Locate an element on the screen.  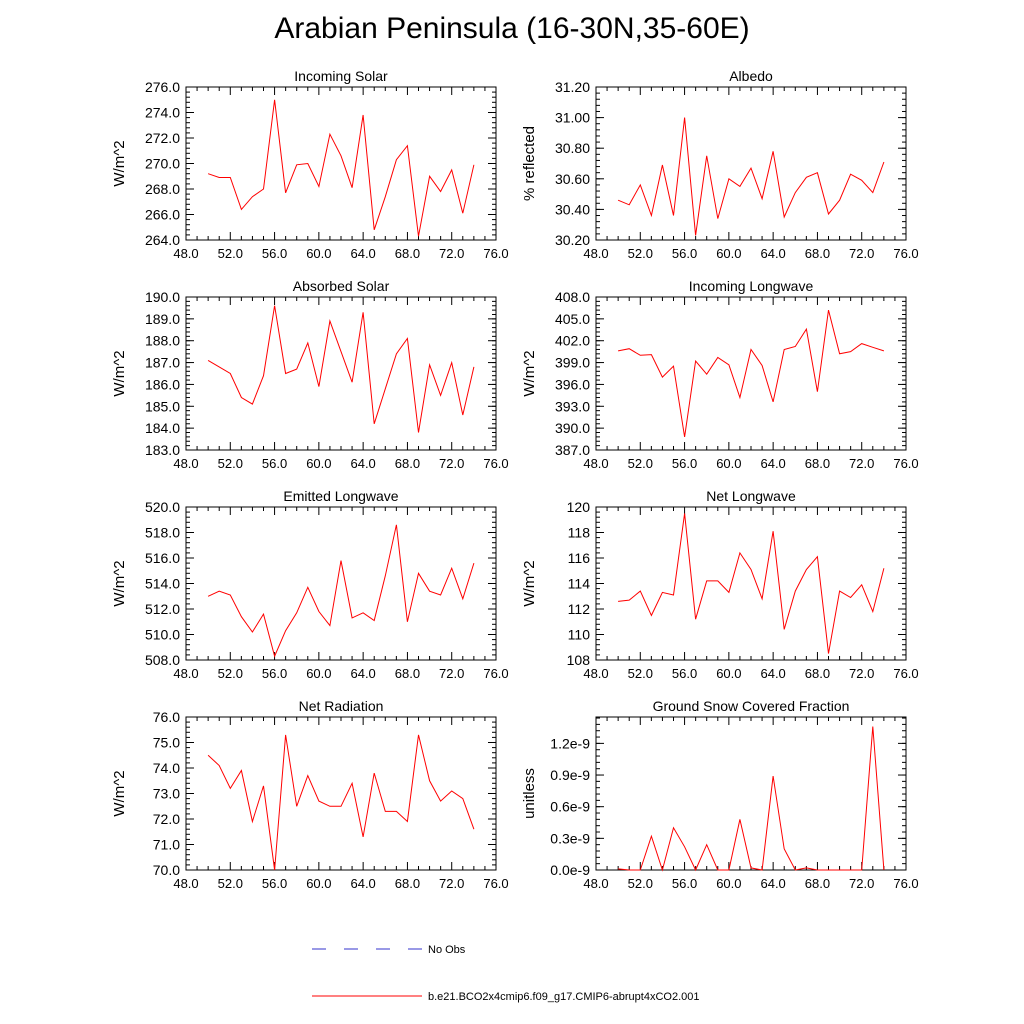
panel-title: Emitted Longwave is located at coordinates (340, 496).